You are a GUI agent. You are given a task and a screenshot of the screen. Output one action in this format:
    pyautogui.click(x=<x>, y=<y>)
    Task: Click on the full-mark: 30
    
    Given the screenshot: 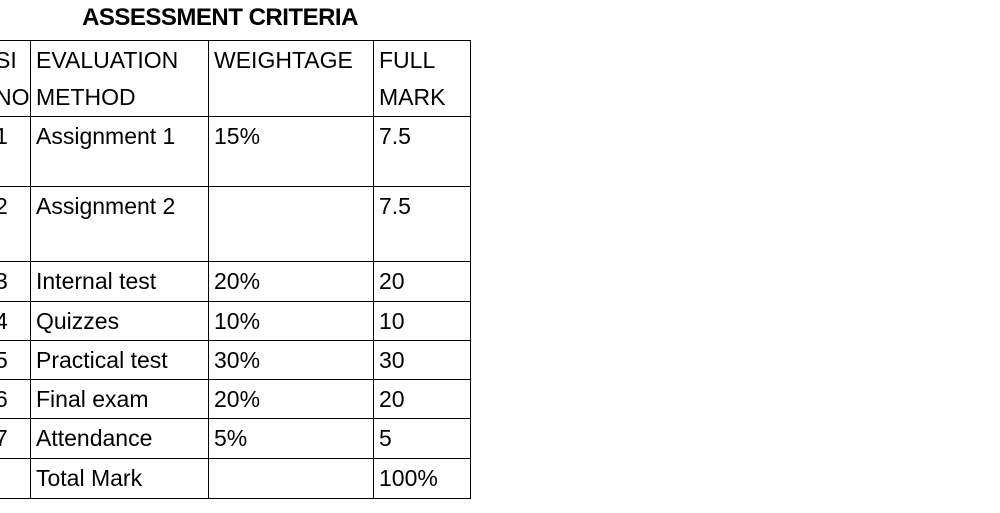 What is the action you would take?
    pyautogui.click(x=422, y=360)
    